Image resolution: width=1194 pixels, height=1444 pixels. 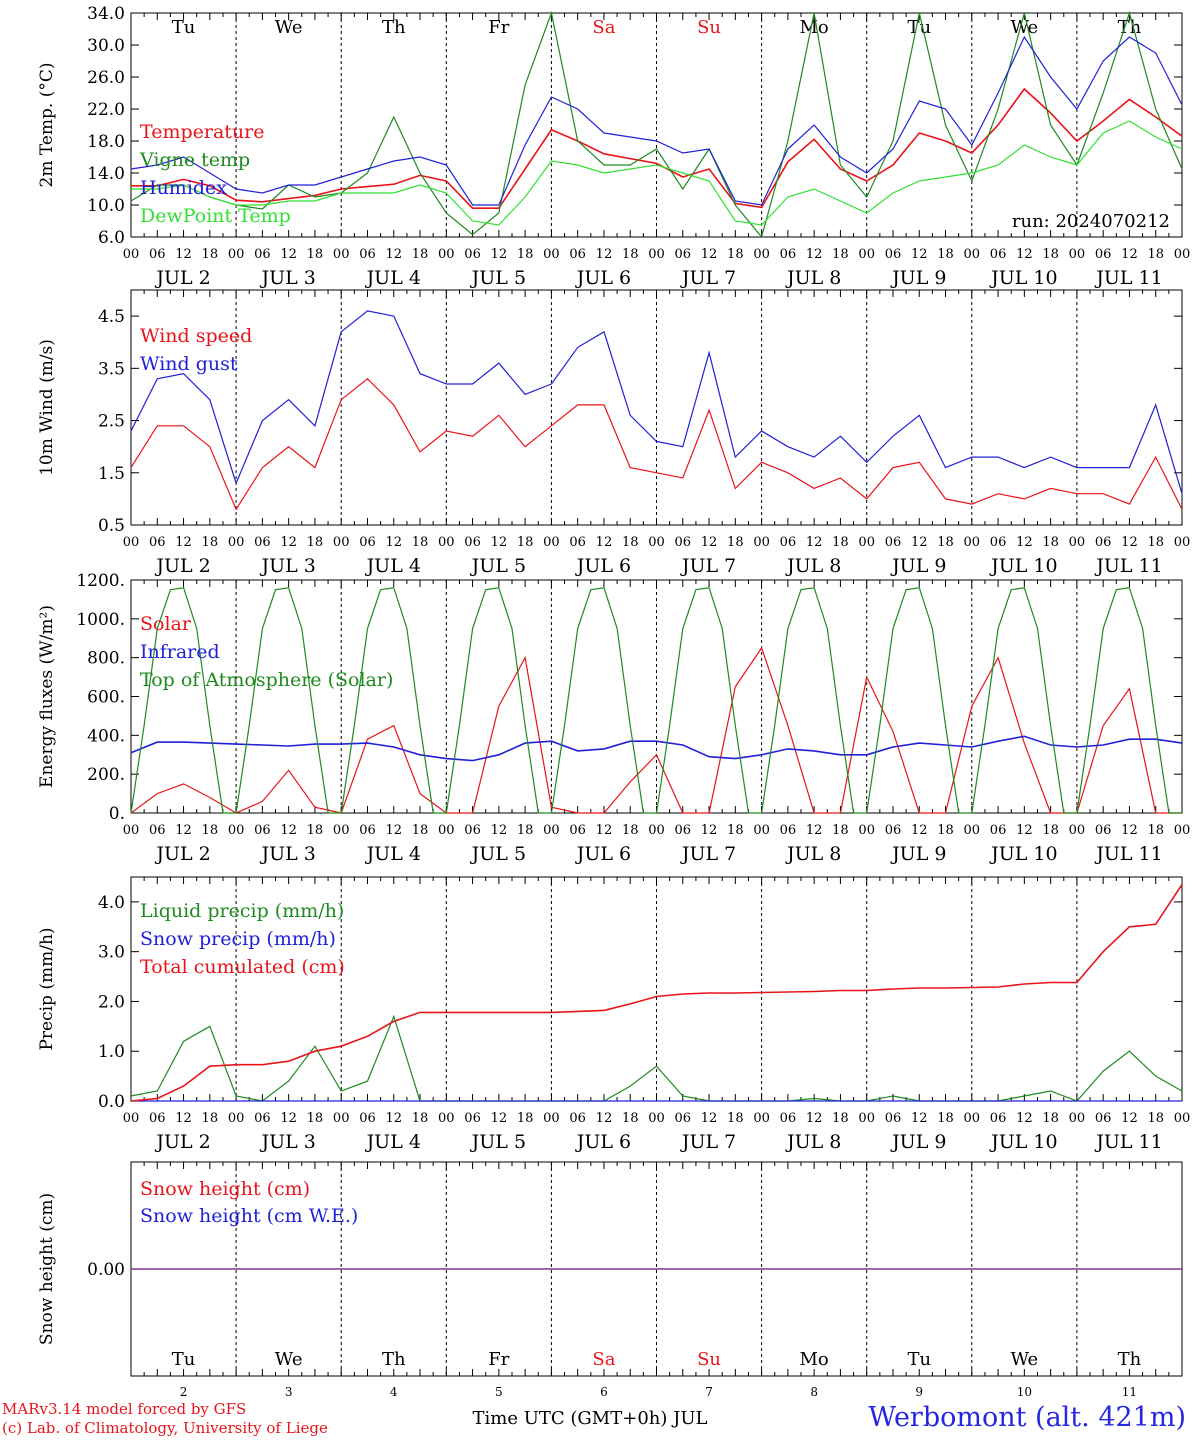 I want to click on weekday-label: We, so click(x=289, y=1359).